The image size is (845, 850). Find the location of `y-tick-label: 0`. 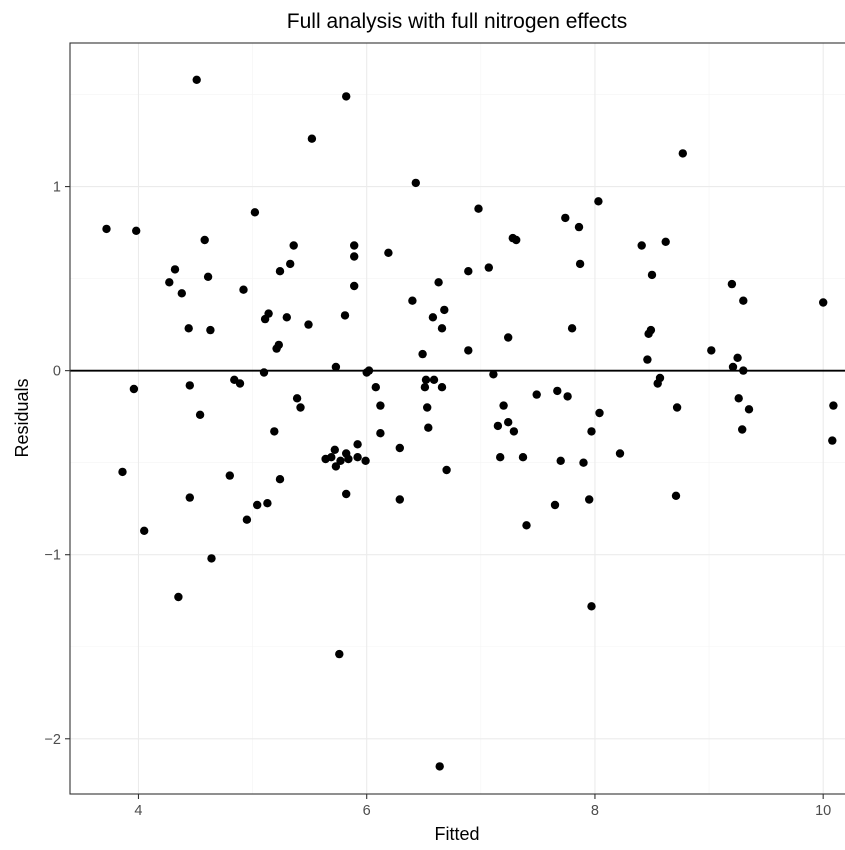

y-tick-label: 0 is located at coordinates (57, 372).